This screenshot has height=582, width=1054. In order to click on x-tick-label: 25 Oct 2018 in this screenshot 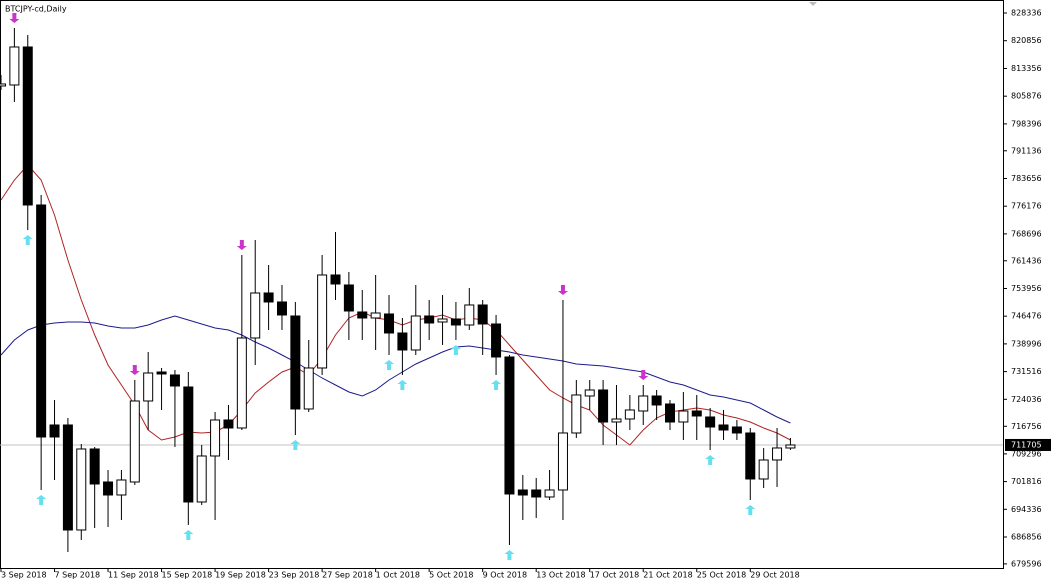, I will do `click(721, 575)`.